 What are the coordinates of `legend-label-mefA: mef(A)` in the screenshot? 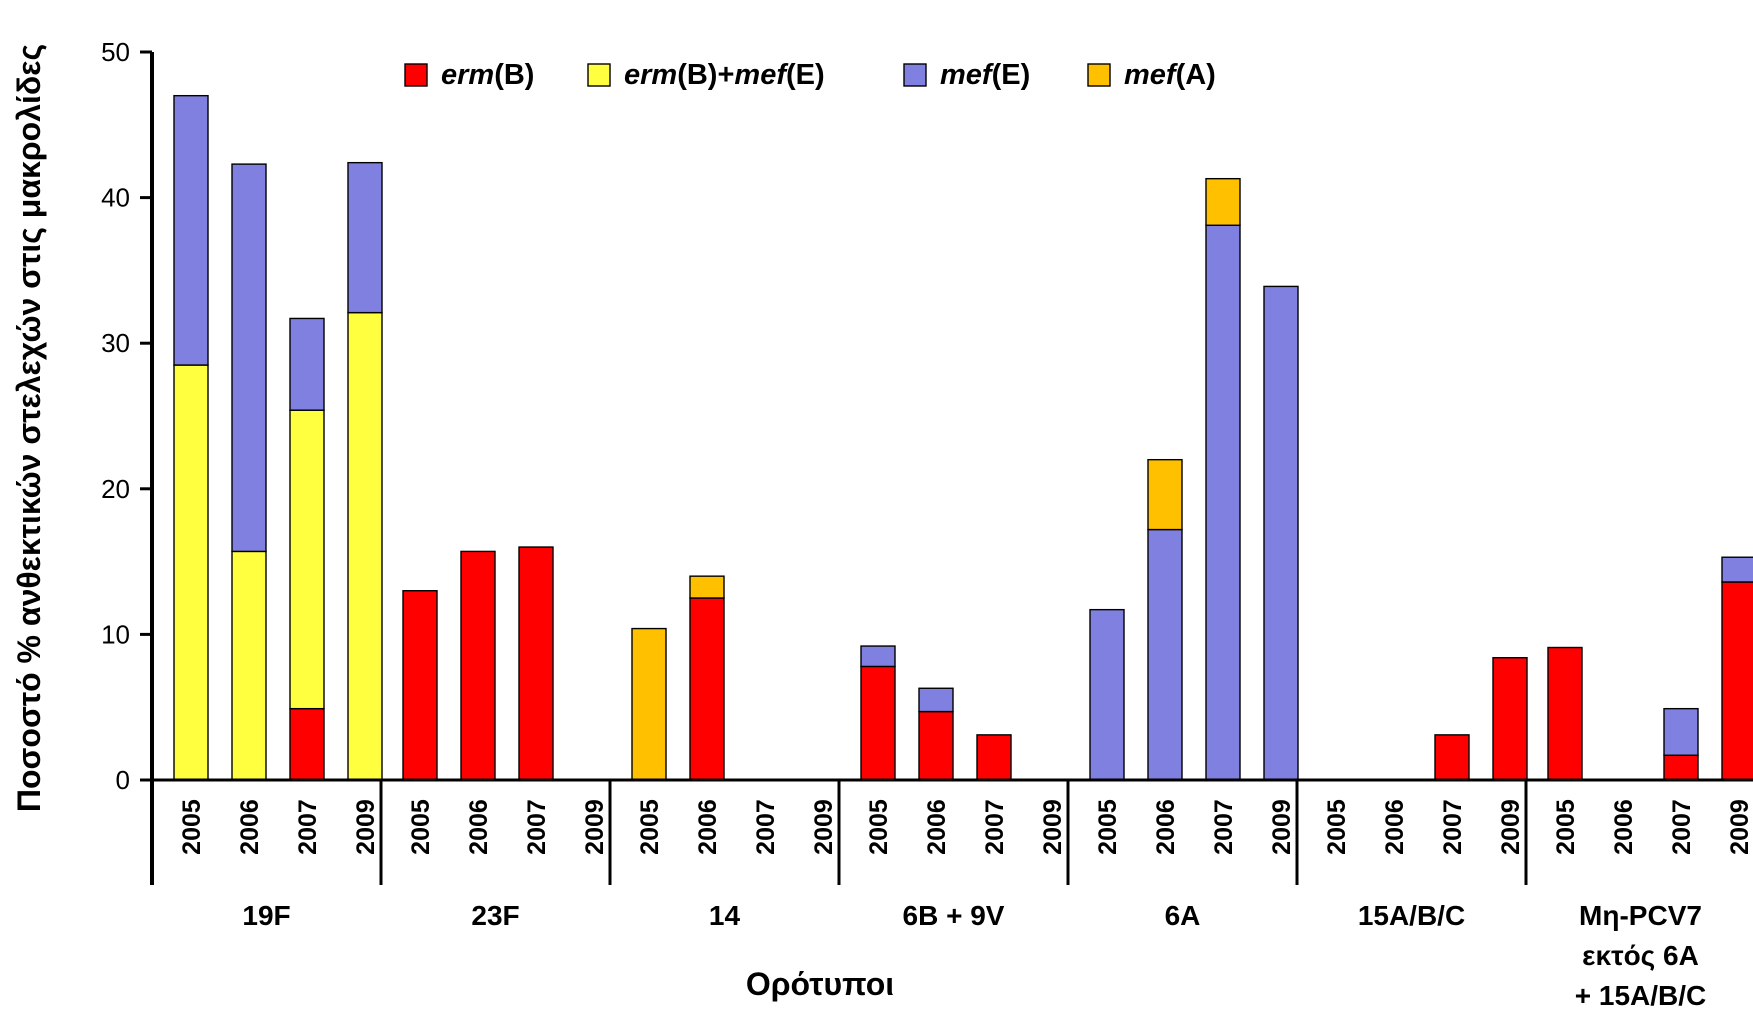 It's located at (1170, 75).